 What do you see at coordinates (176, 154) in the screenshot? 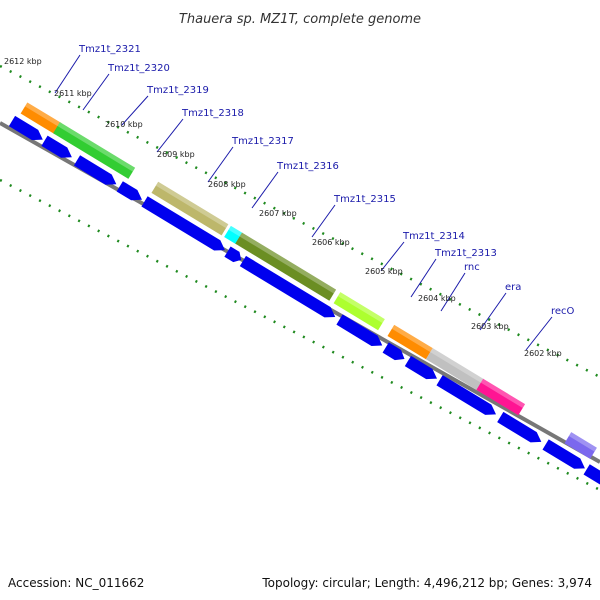
I see `kbp-tick-label: 2609 kbp` at bounding box center [176, 154].